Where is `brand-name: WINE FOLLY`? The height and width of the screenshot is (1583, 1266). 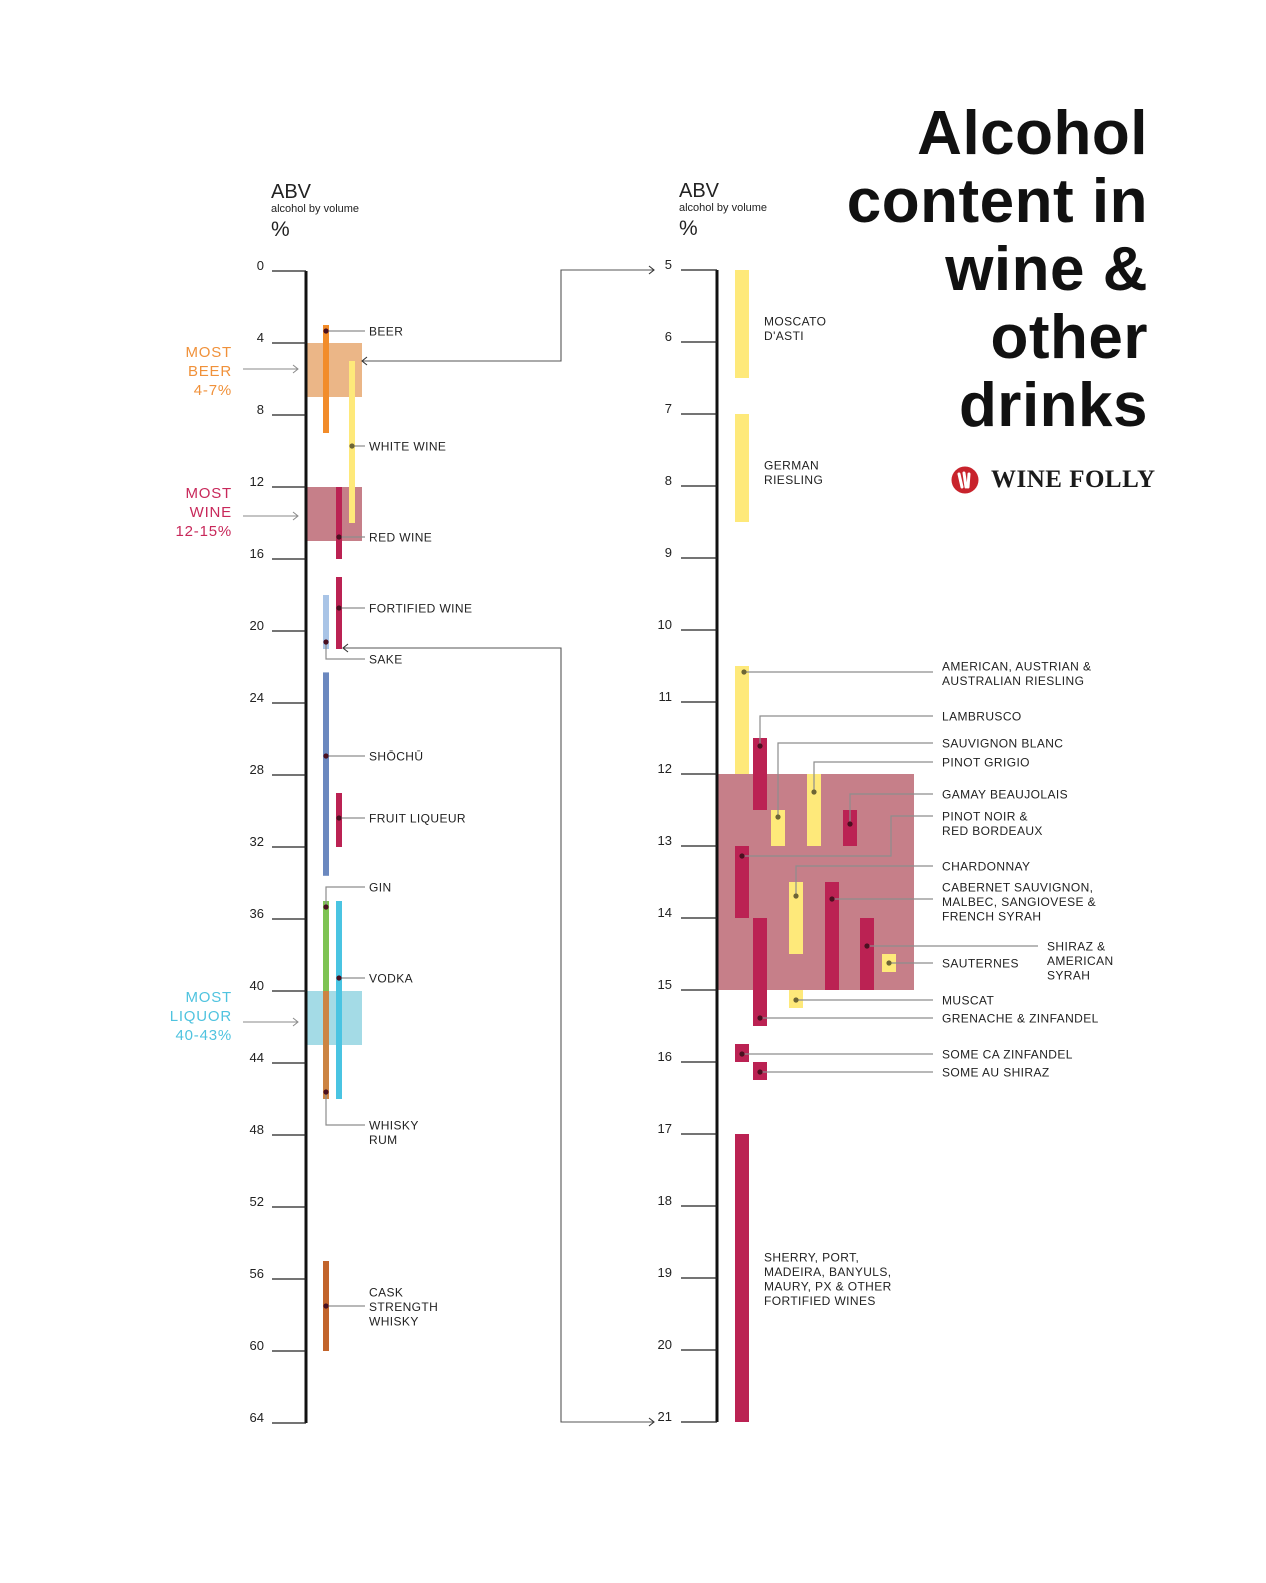
brand-name: WINE FOLLY is located at coordinates (1073, 479).